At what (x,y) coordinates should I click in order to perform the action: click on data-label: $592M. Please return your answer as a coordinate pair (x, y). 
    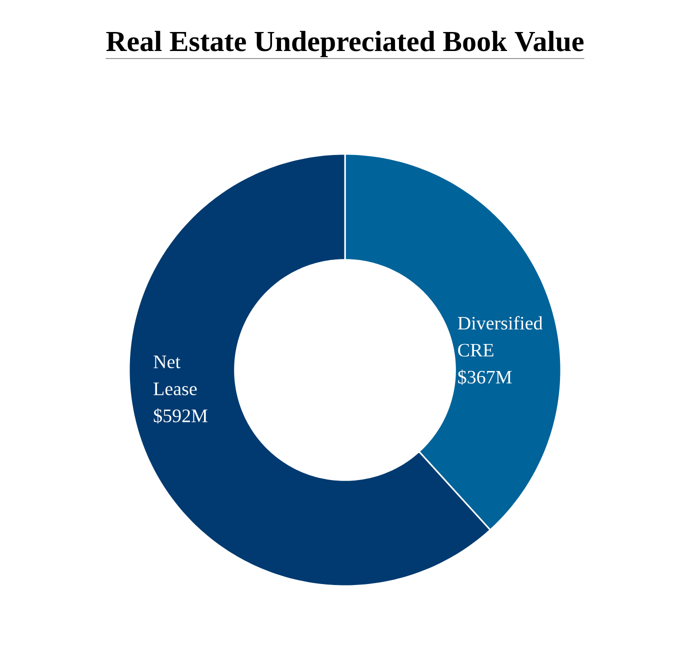
    Looking at the image, I should click on (181, 416).